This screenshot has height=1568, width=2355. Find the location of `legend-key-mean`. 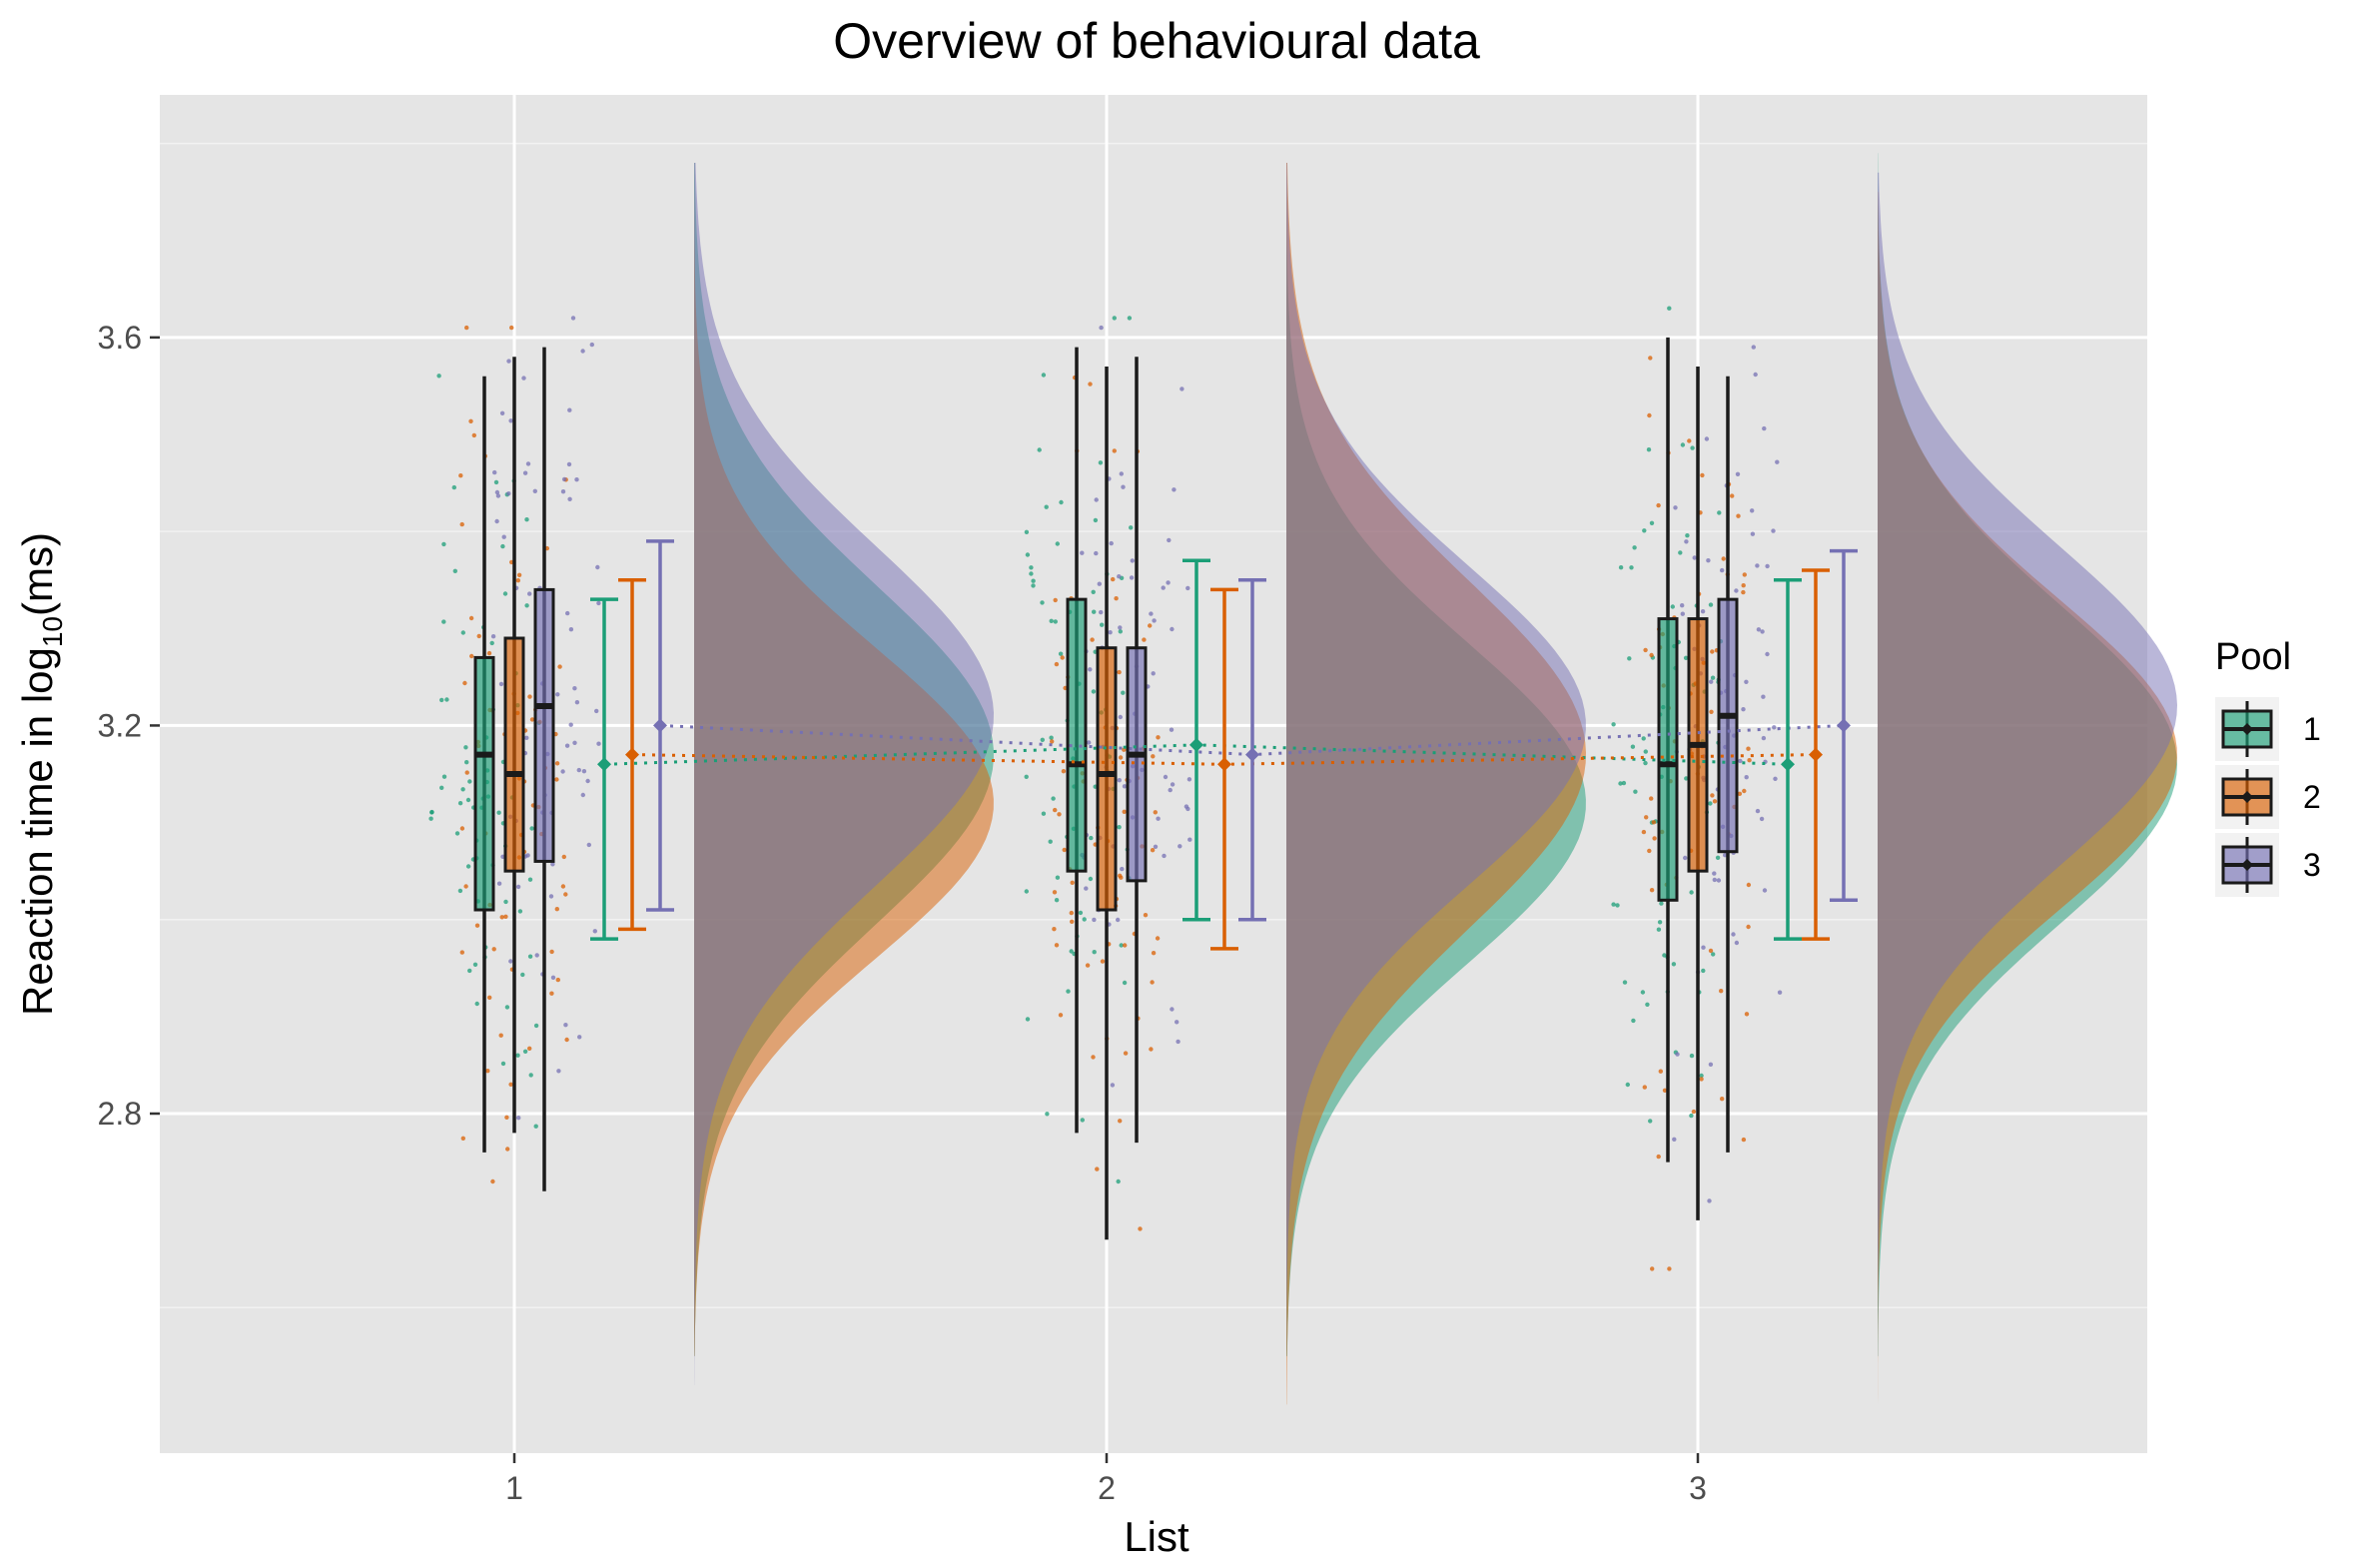

legend-key-mean is located at coordinates (2247, 729).